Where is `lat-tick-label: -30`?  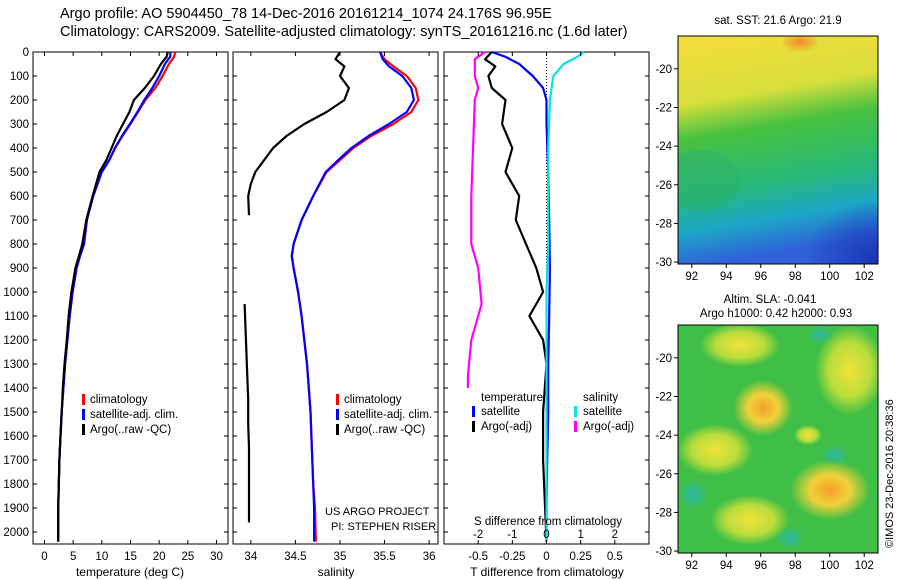
lat-tick-label: -30 is located at coordinates (663, 552).